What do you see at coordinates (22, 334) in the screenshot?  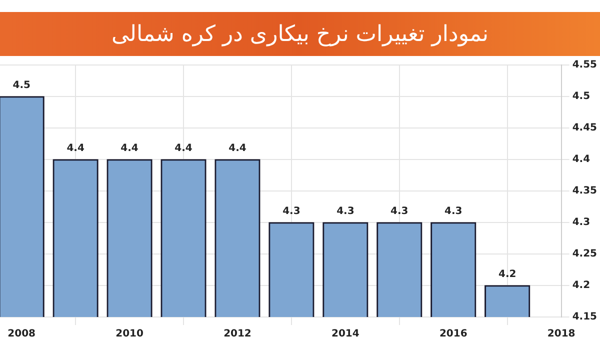 I see `x-tick-label: 2008` at bounding box center [22, 334].